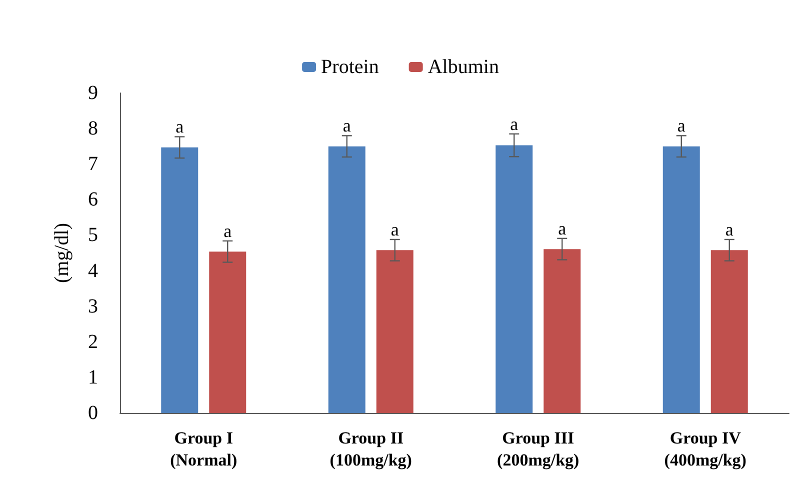 The width and height of the screenshot is (801, 486). I want to click on y-tick-label: 9, so click(93, 93).